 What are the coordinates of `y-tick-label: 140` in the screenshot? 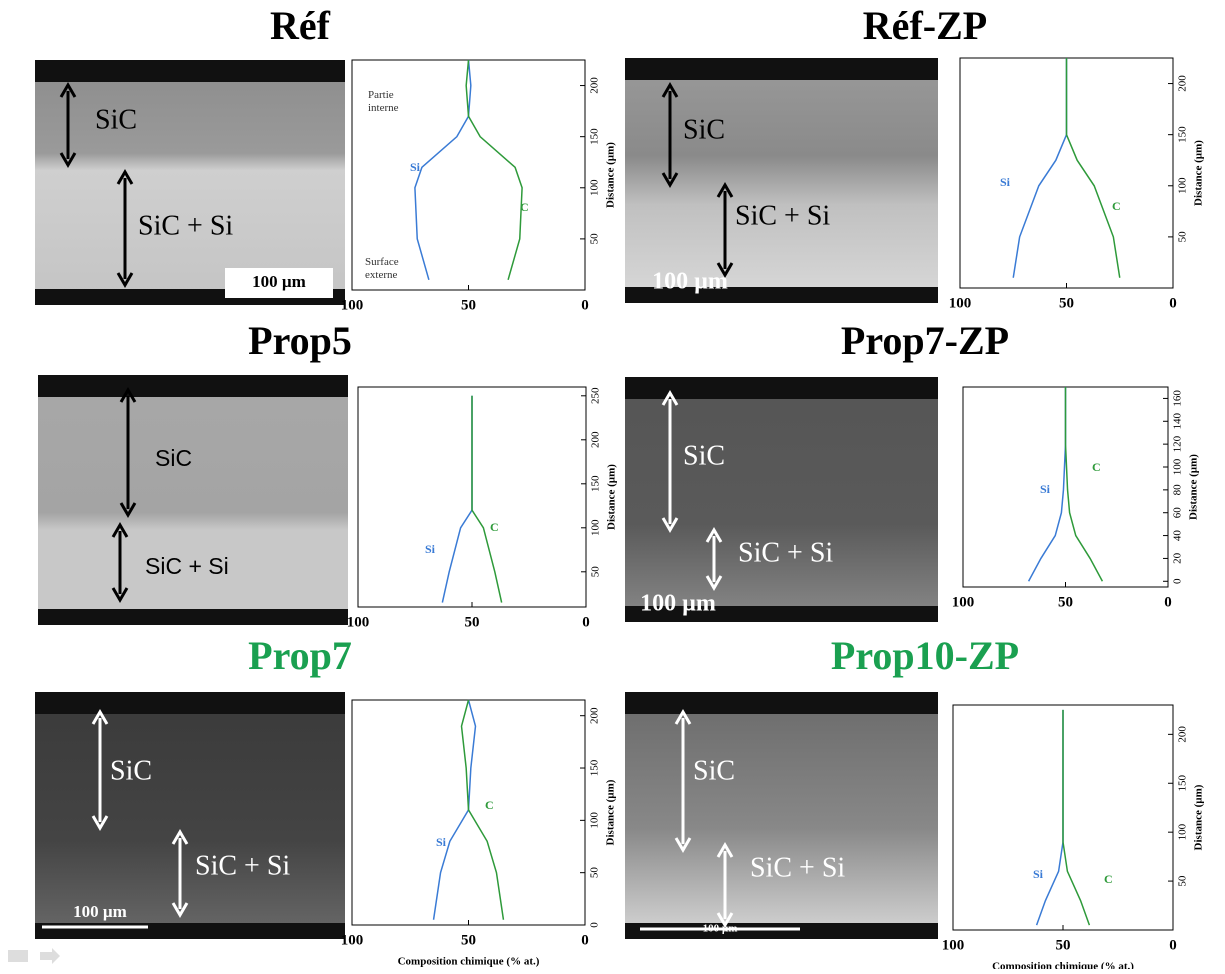 It's located at (1178, 421).